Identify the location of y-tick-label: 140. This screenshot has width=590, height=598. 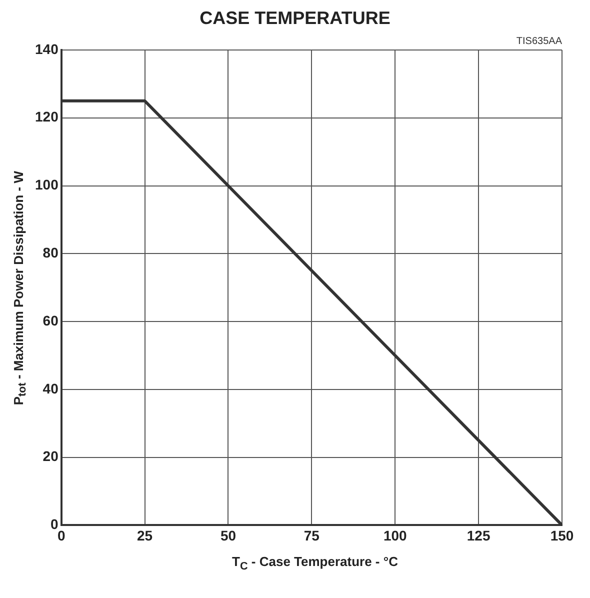
(47, 48).